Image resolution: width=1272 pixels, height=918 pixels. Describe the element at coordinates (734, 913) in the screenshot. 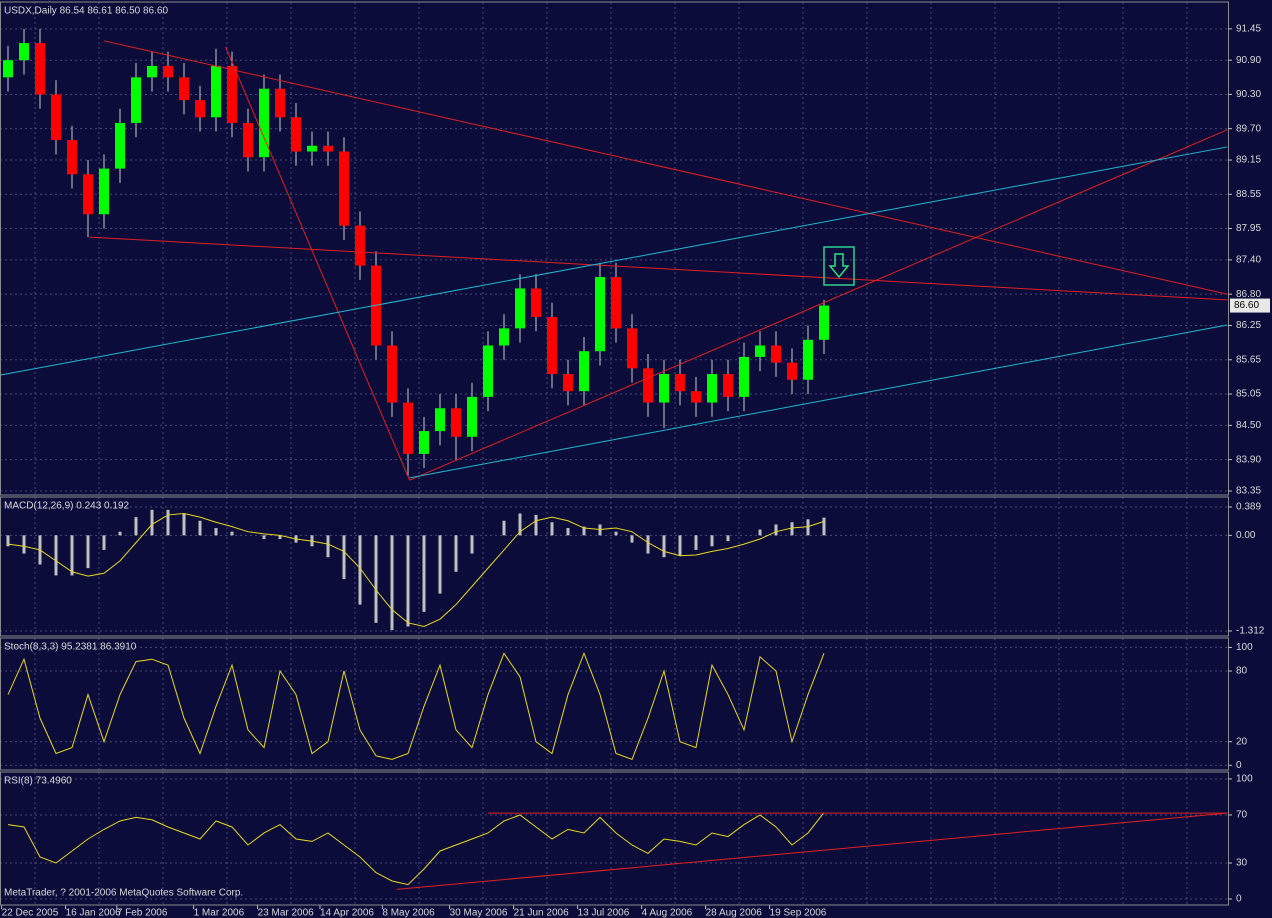

I see `x-tick-label: 28 Aug 2006` at that location.